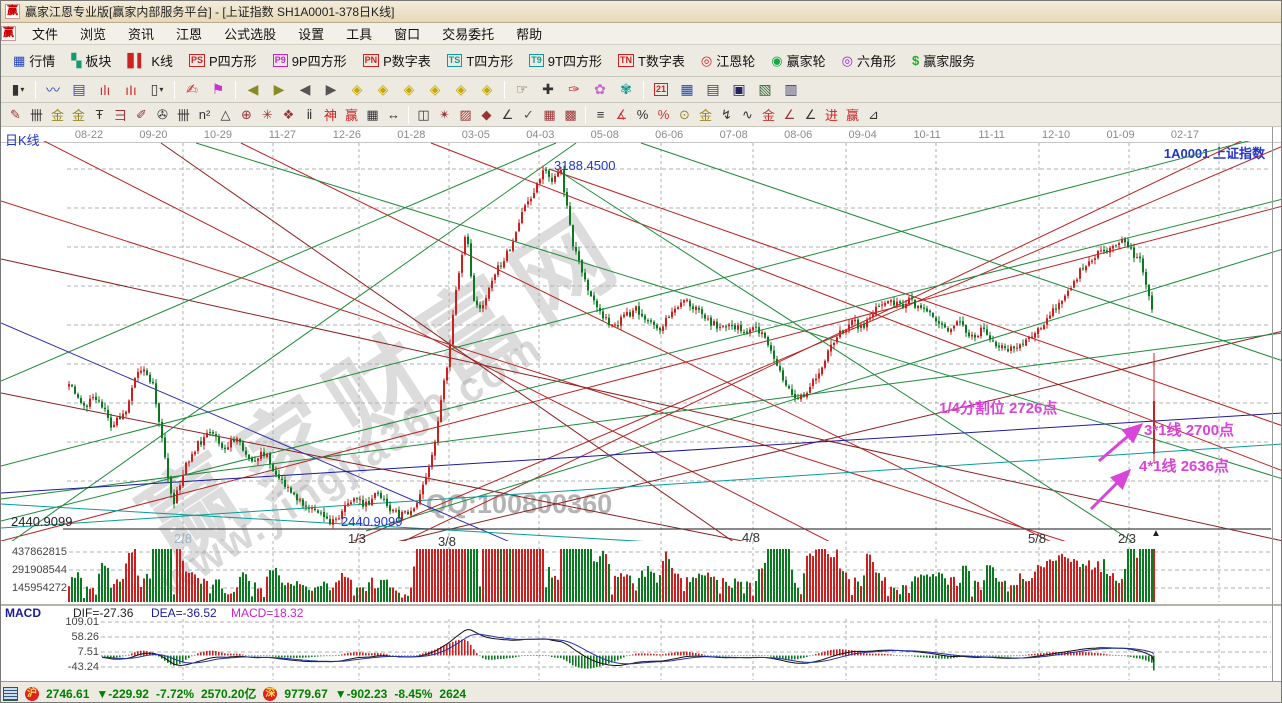 The height and width of the screenshot is (703, 1282). What do you see at coordinates (726, 114) in the screenshot?
I see `draw-tool-36-button: ↯` at bounding box center [726, 114].